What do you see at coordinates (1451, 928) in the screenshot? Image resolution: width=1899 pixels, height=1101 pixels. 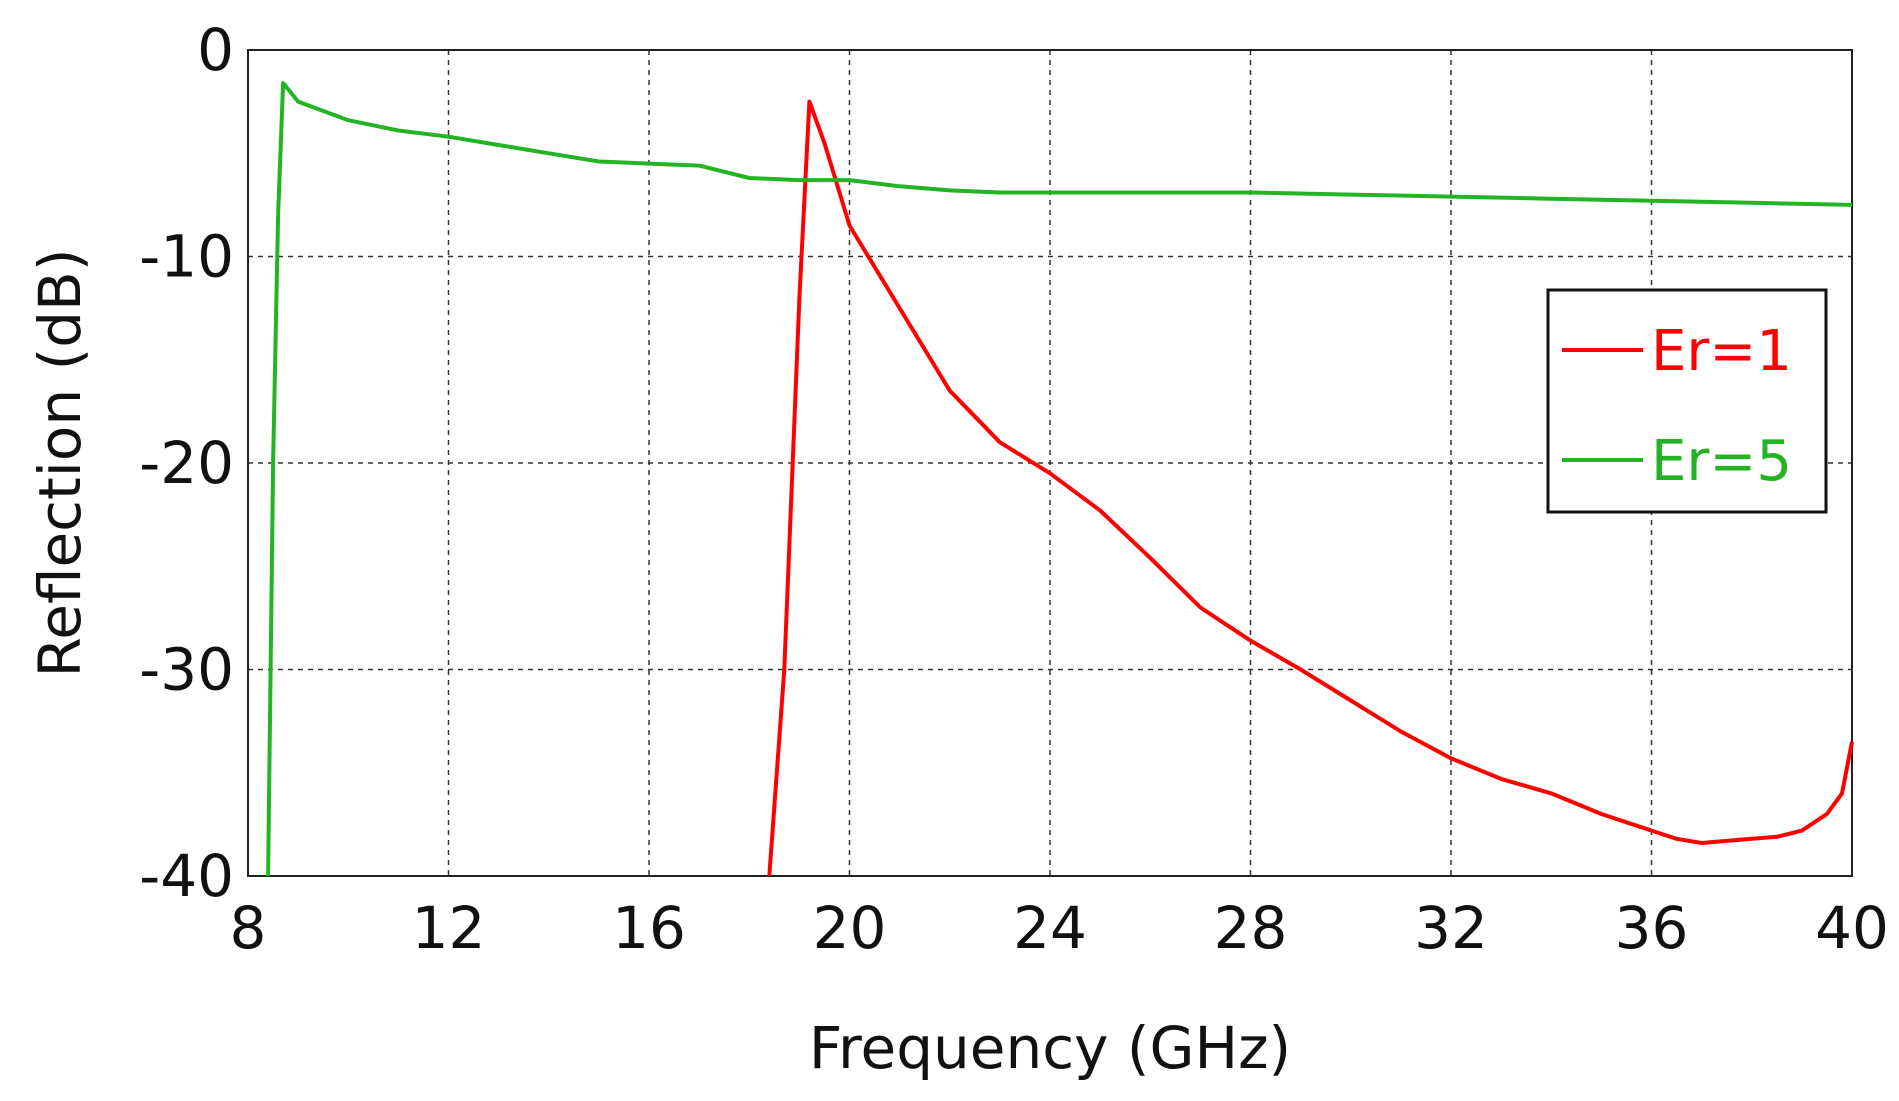 I see `x-tick-label: 32` at bounding box center [1451, 928].